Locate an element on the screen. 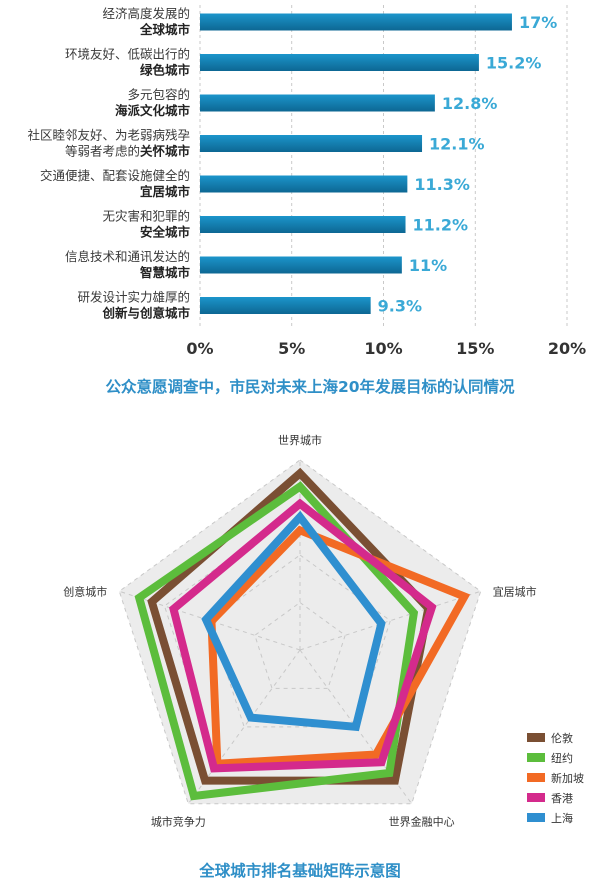 The image size is (600, 891). radar-axis-label: 世界金融中心 is located at coordinates (422, 822).